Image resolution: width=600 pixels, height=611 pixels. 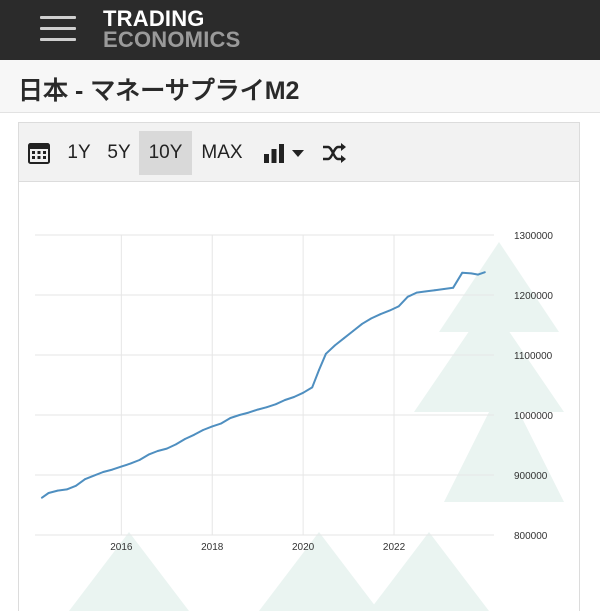 What do you see at coordinates (533, 236) in the screenshot?
I see `y-tick-label: 1300000` at bounding box center [533, 236].